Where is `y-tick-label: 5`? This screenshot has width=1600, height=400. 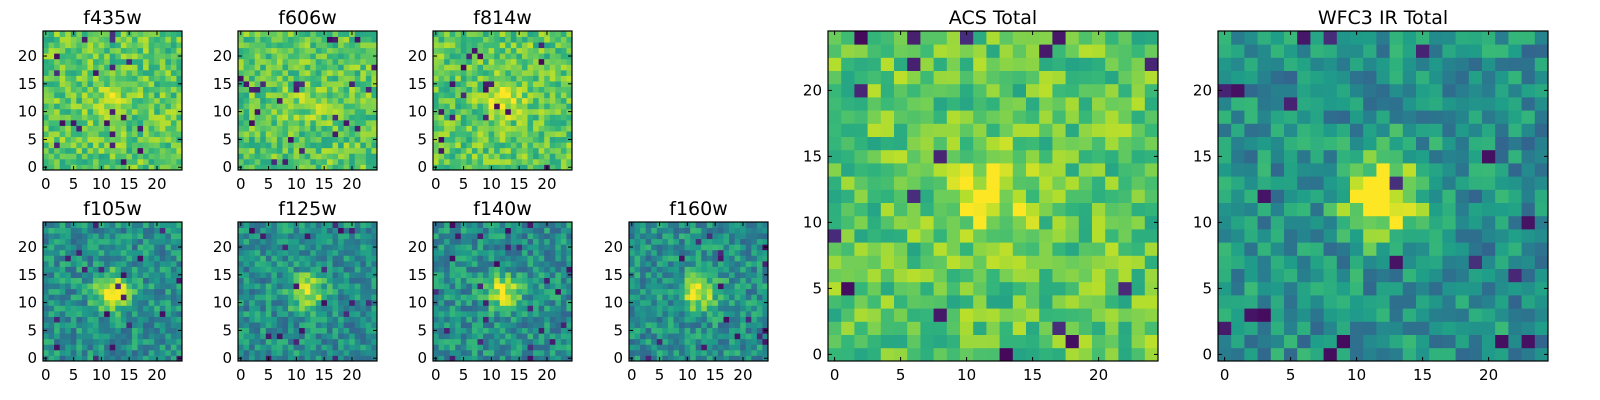 y-tick-label: 5 is located at coordinates (227, 330).